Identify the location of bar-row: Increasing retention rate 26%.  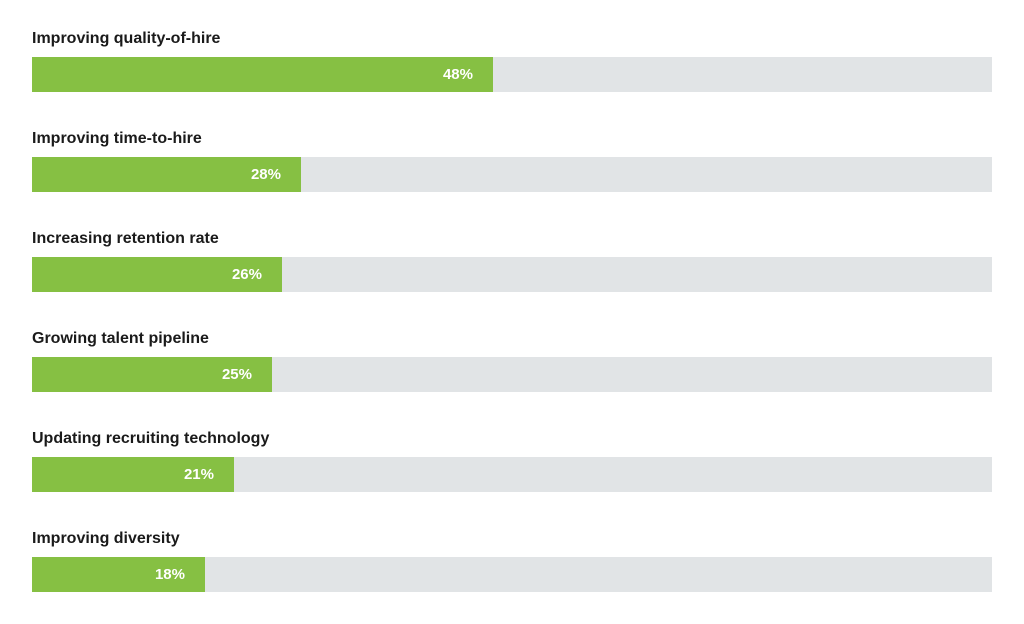
(512, 264).